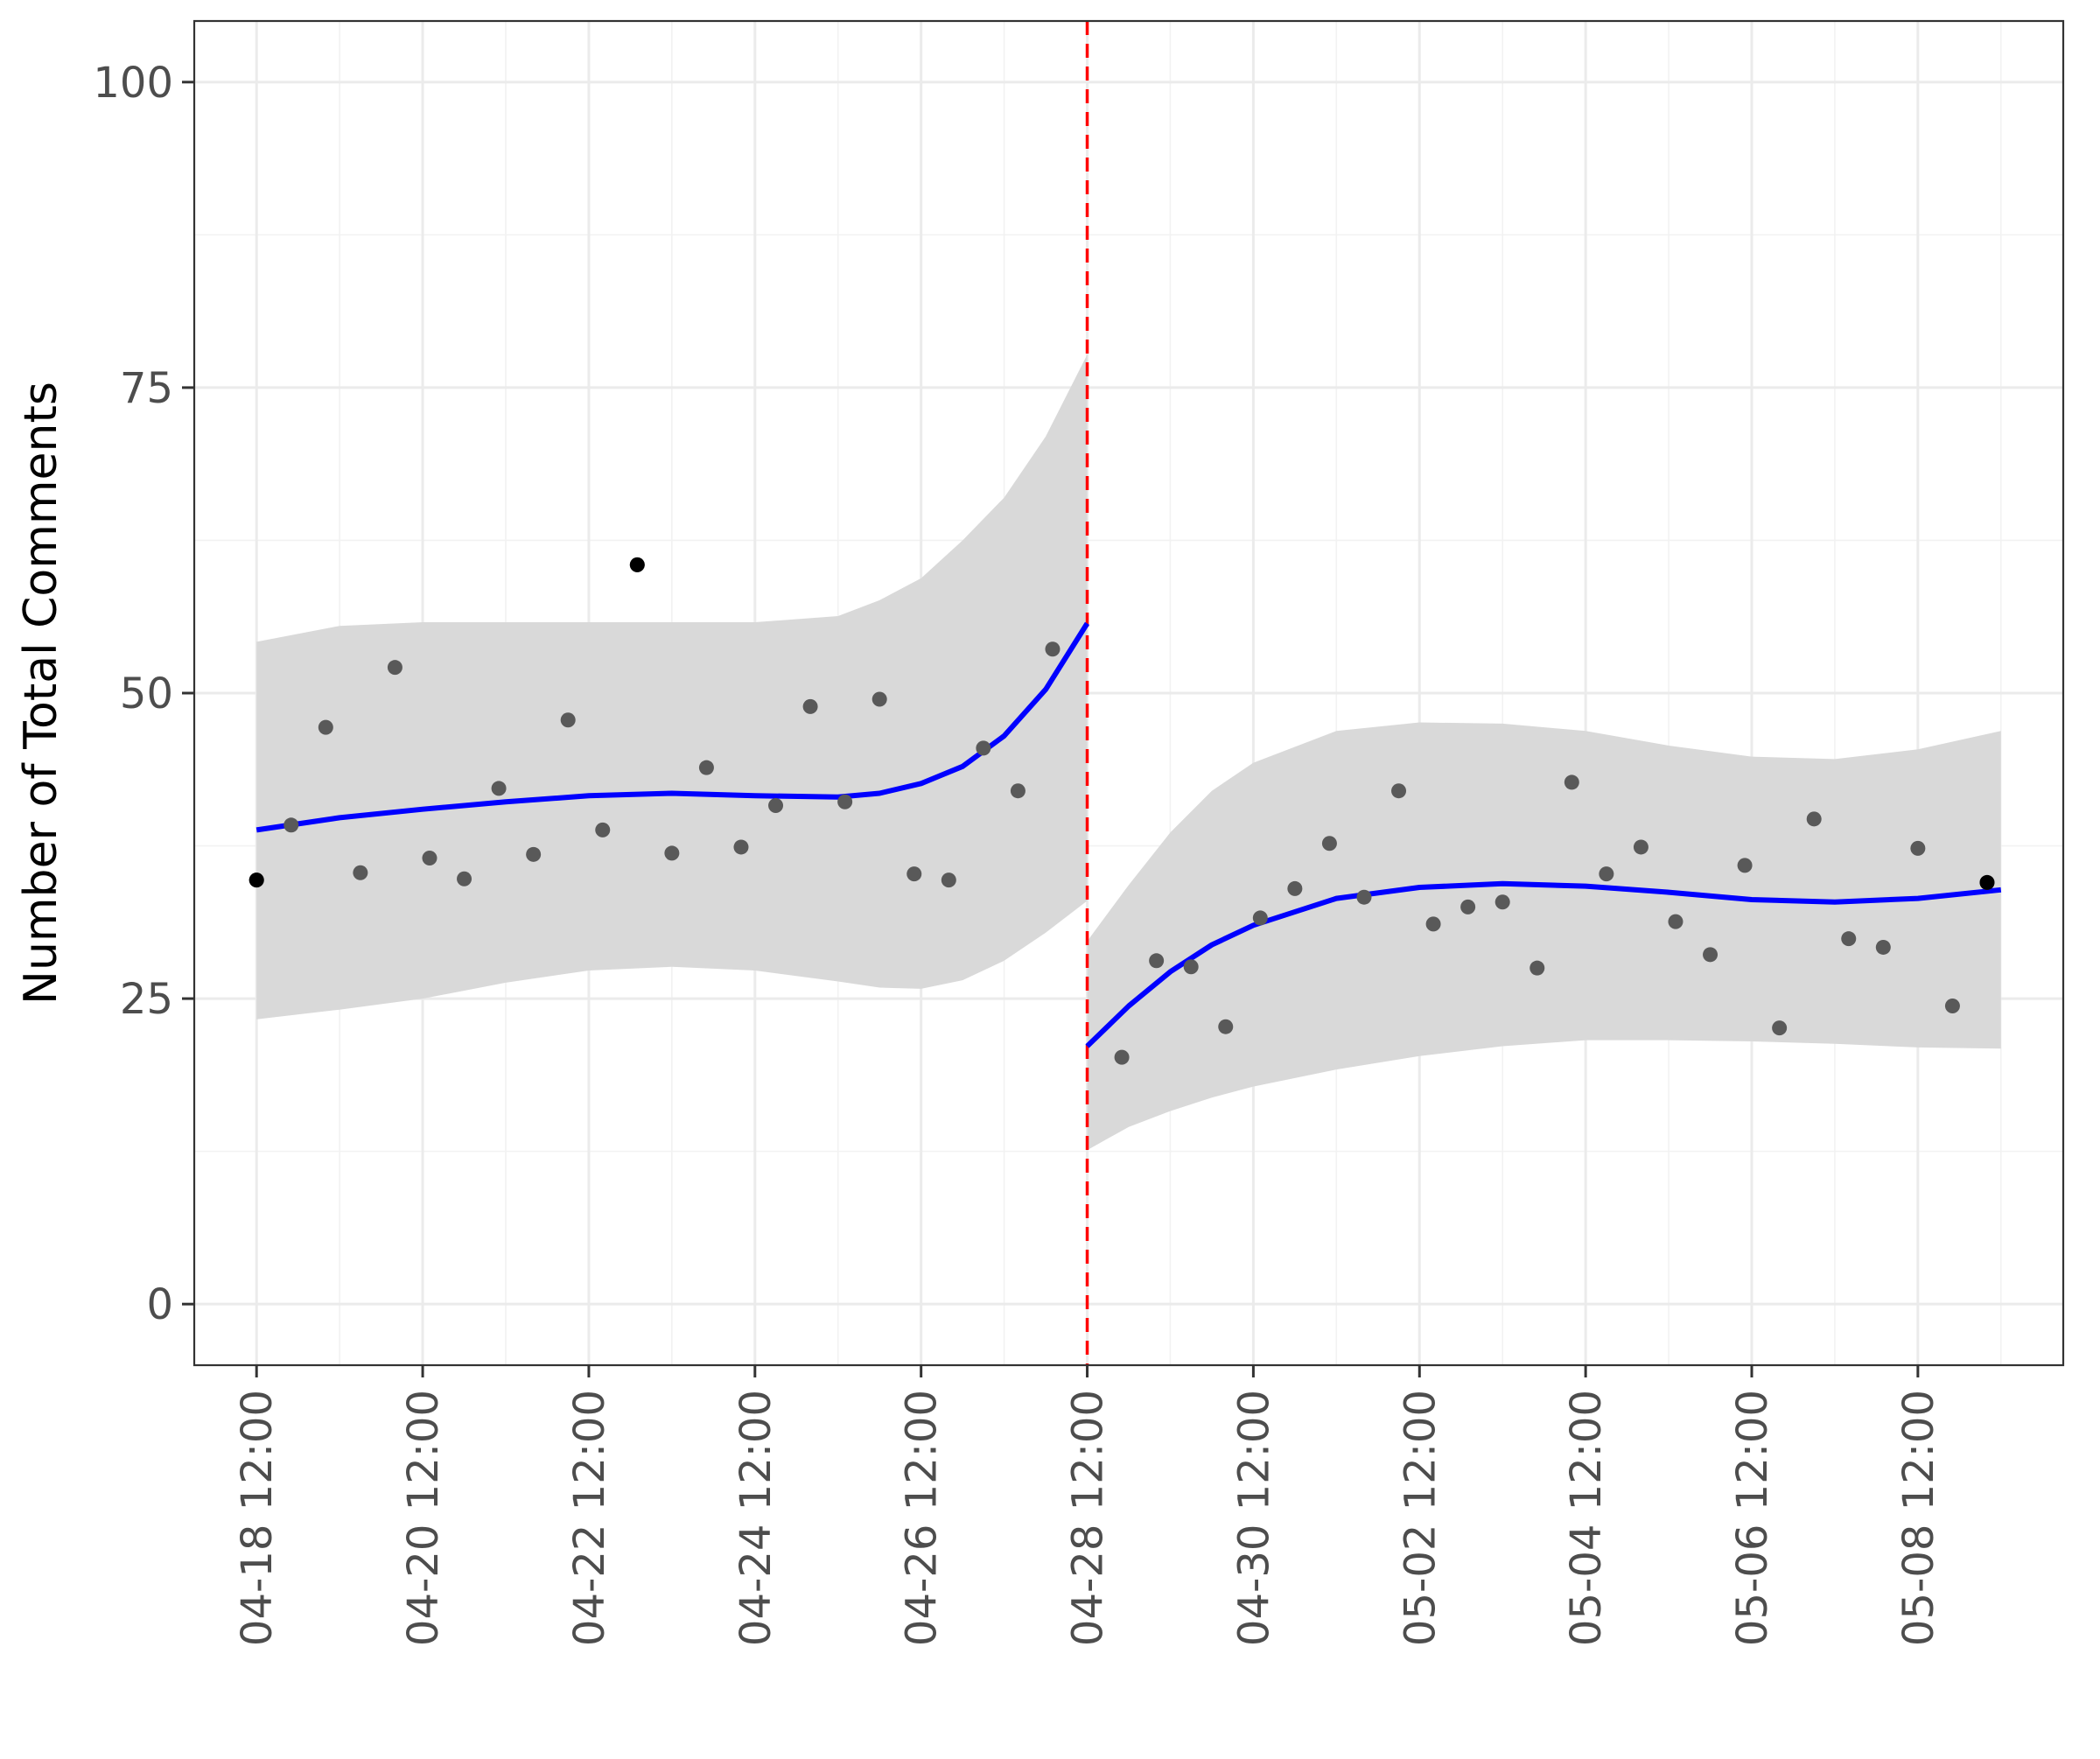 This screenshot has width=2100, height=1759. I want to click on confidence-band-after, so click(1544, 937).